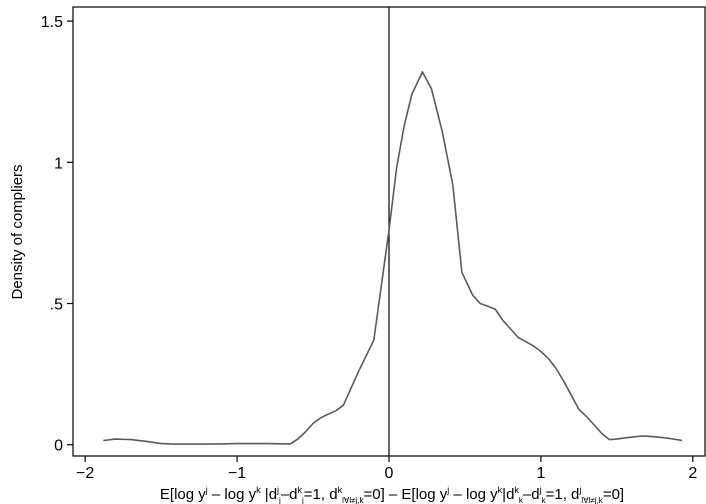 The width and height of the screenshot is (706, 504). What do you see at coordinates (540, 473) in the screenshot?
I see `x-tick-label-3: 1` at bounding box center [540, 473].